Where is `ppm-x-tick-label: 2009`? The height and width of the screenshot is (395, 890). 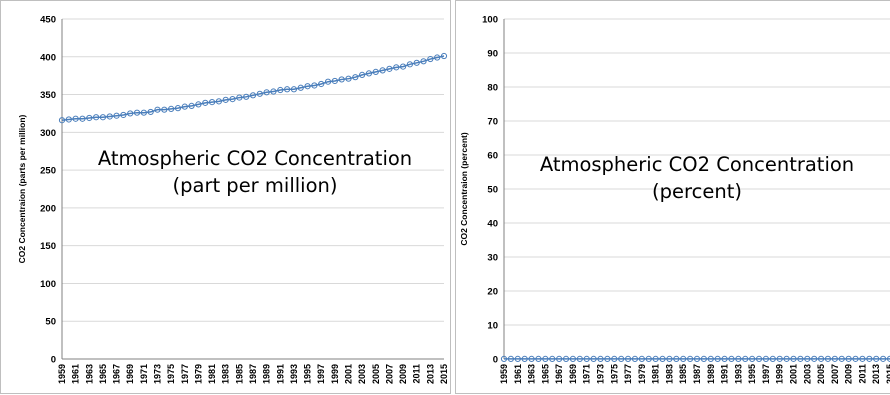 ppm-x-tick-label: 2009 is located at coordinates (403, 374).